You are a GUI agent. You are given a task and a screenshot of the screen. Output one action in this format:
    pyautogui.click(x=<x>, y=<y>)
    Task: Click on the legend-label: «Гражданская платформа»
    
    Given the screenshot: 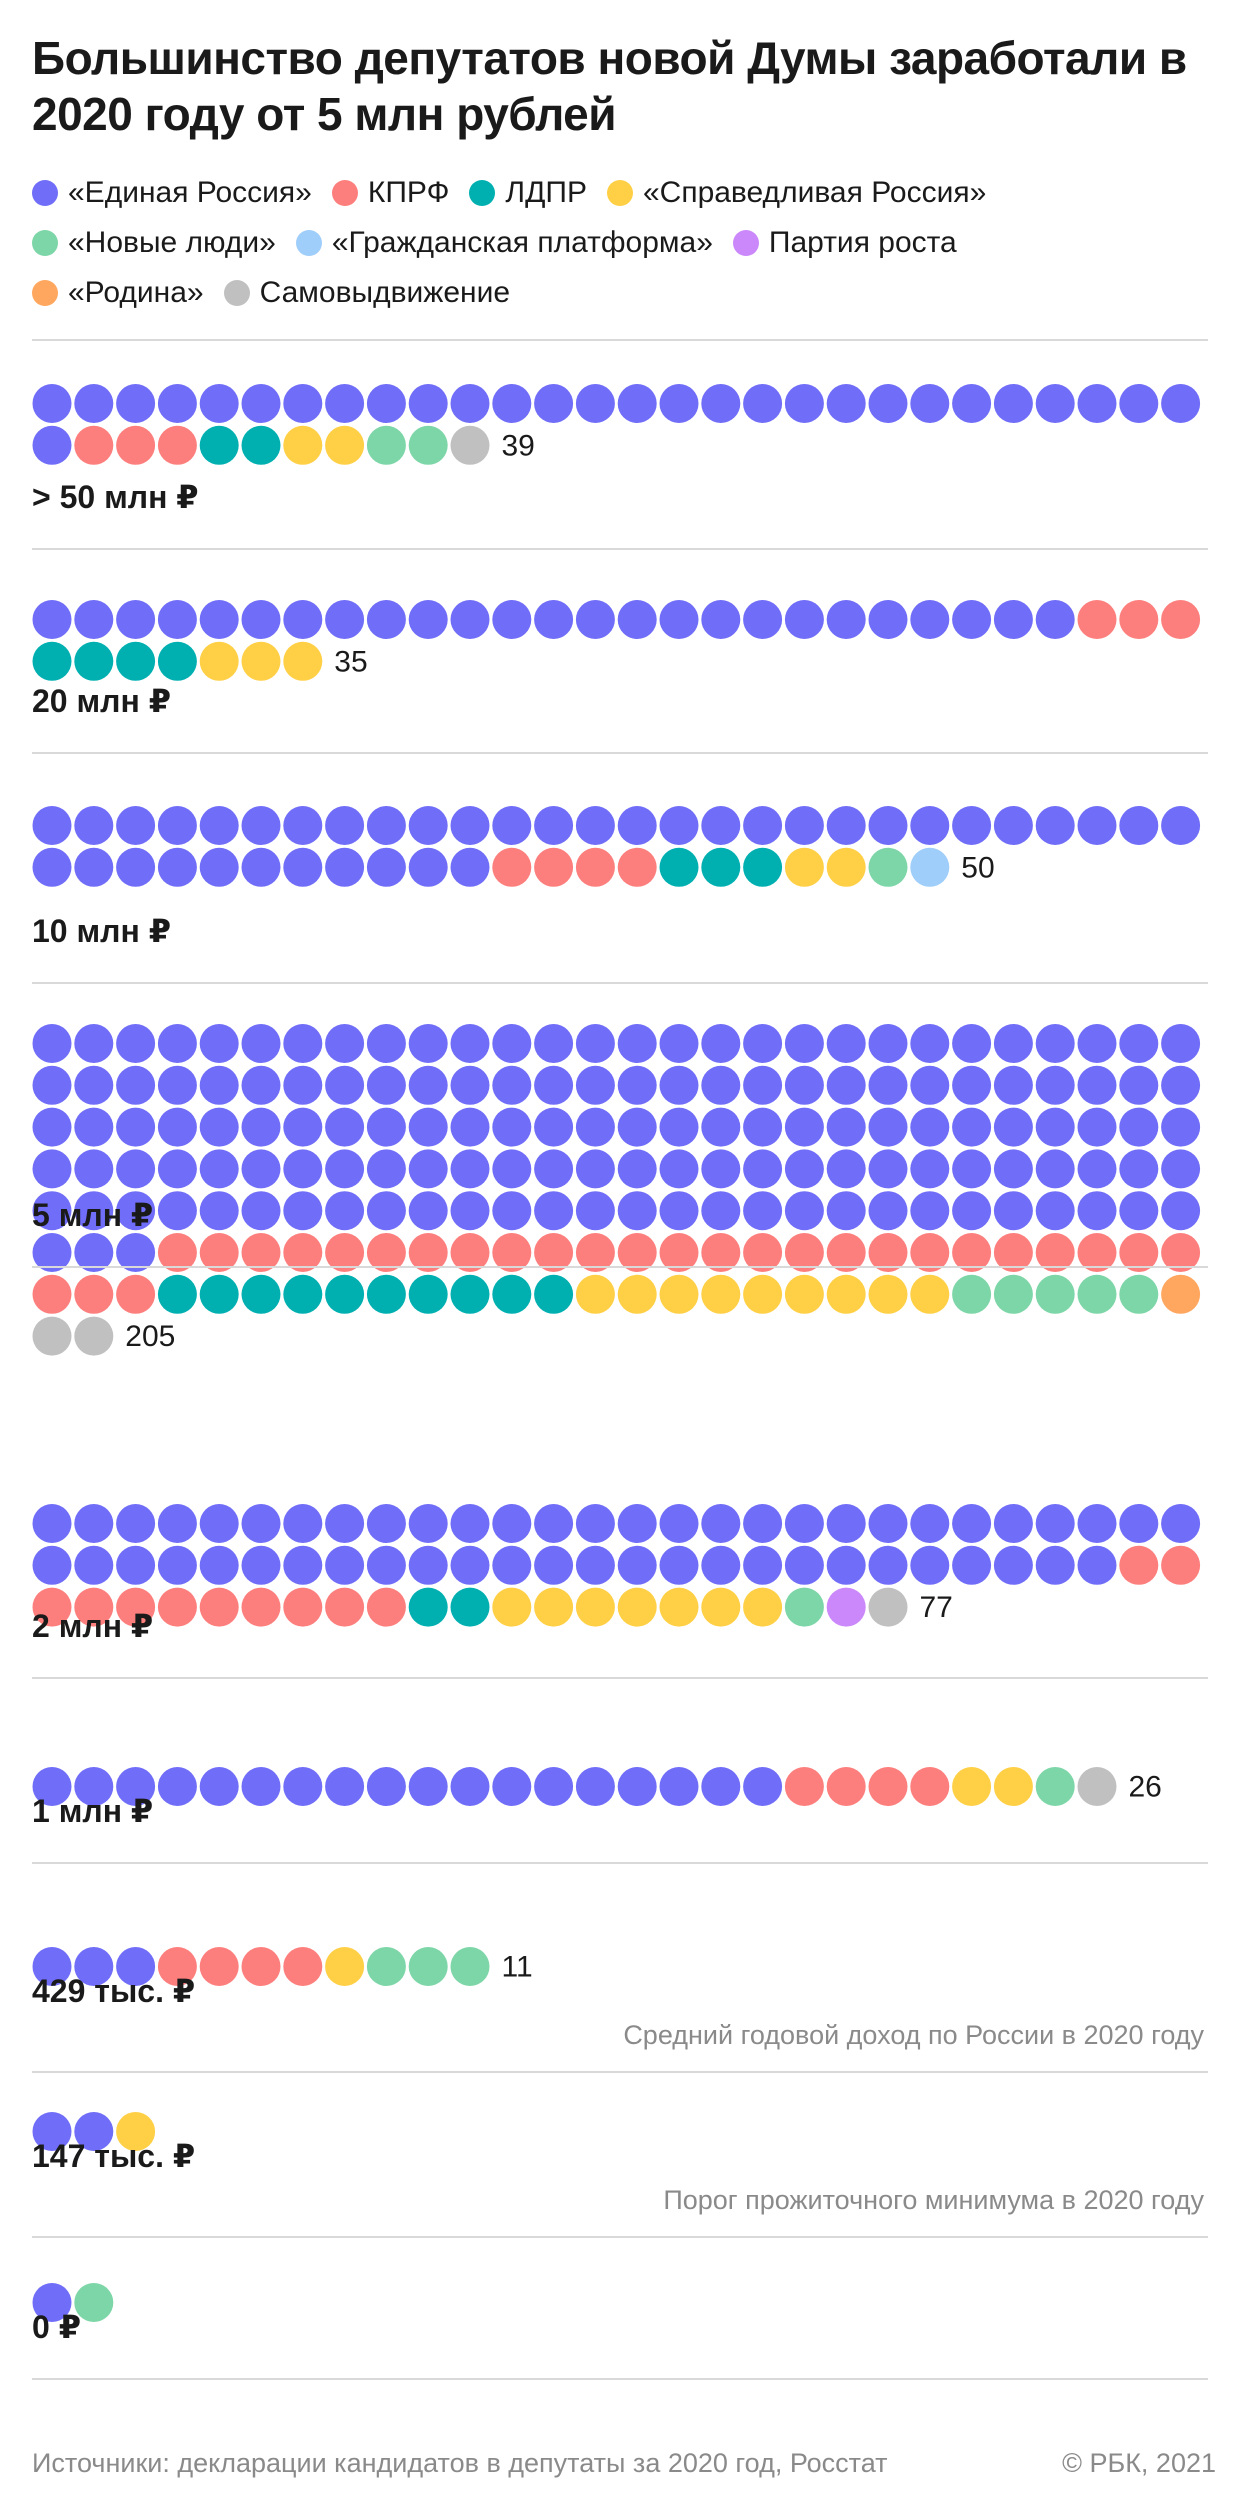 What is the action you would take?
    pyautogui.click(x=522, y=242)
    